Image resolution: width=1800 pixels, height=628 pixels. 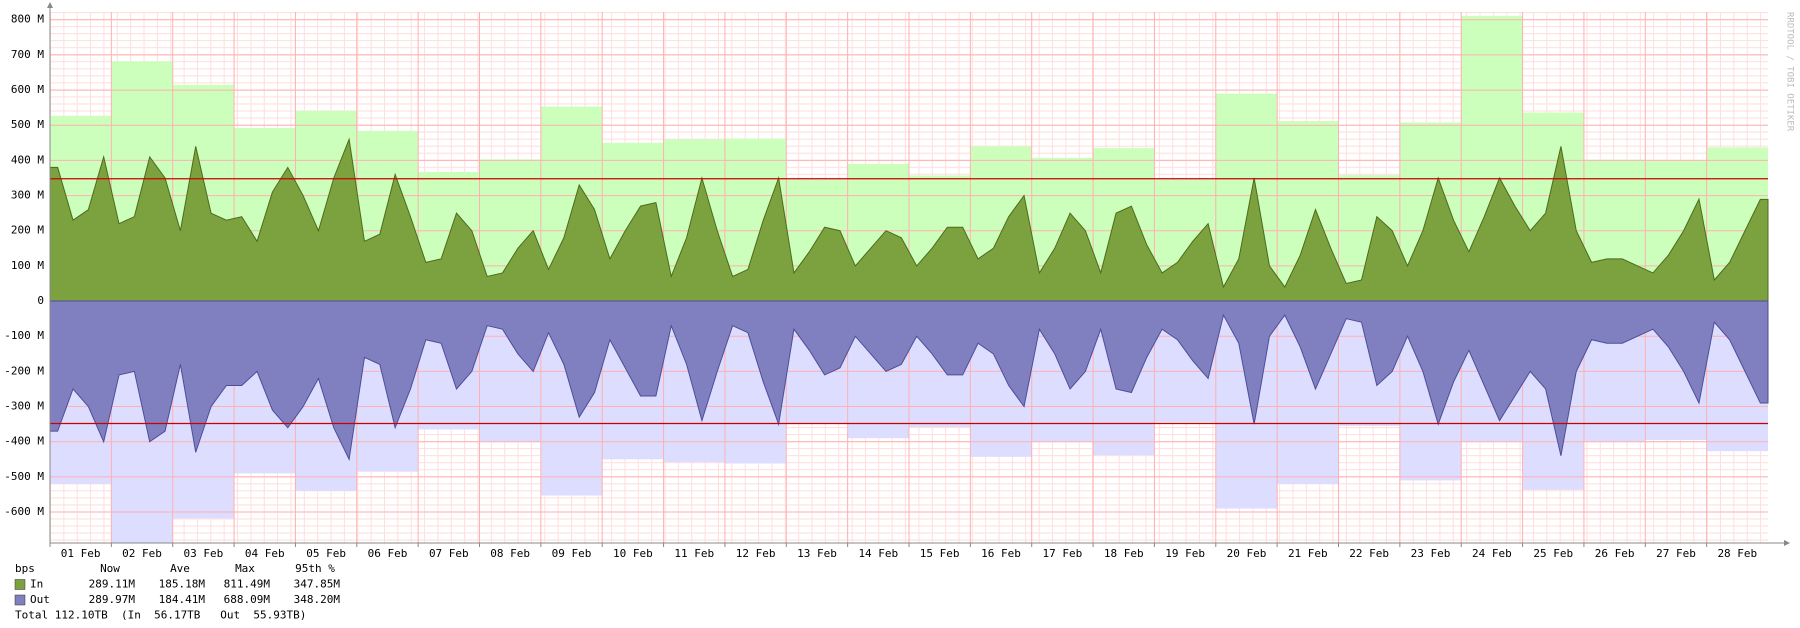 What do you see at coordinates (1247, 553) in the screenshot?
I see `x-tick-label: 20 Feb` at bounding box center [1247, 553].